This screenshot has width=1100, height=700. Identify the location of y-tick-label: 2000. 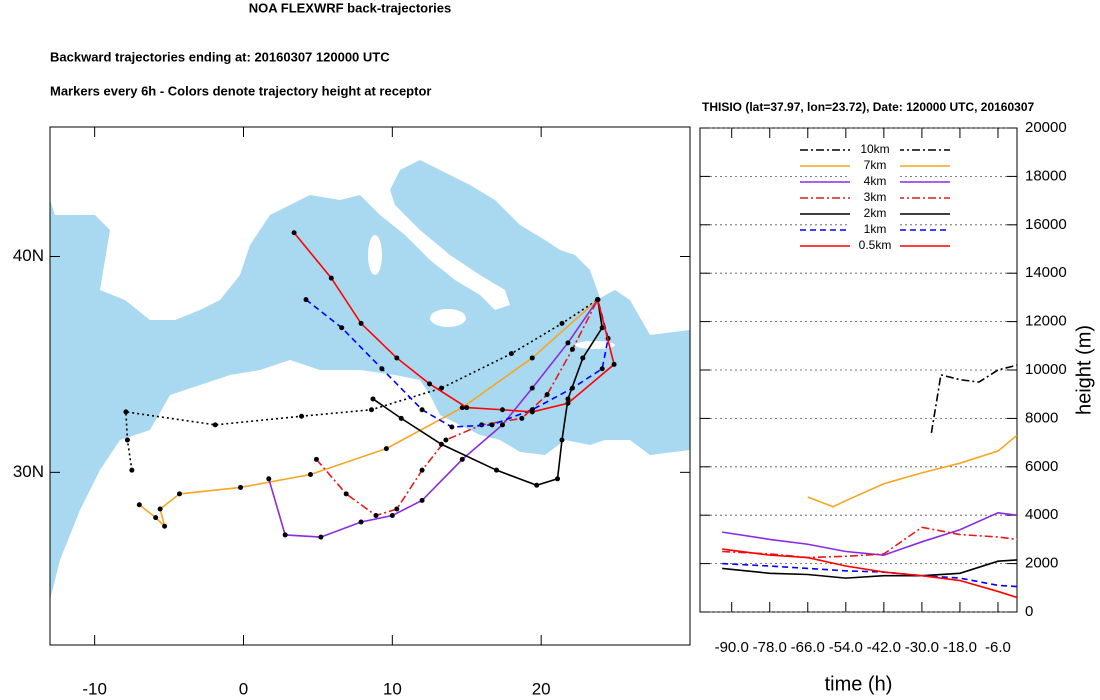
(1041, 563).